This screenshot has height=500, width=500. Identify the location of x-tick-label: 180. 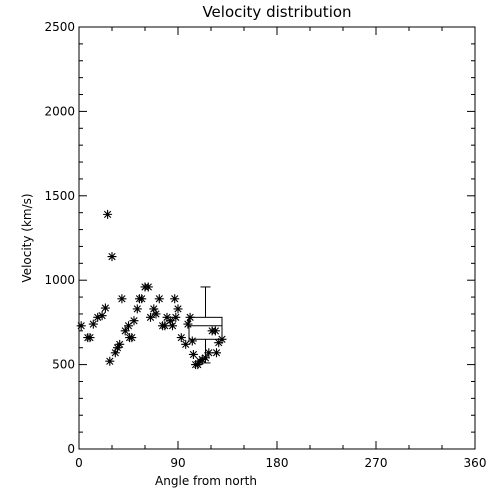
(277, 463).